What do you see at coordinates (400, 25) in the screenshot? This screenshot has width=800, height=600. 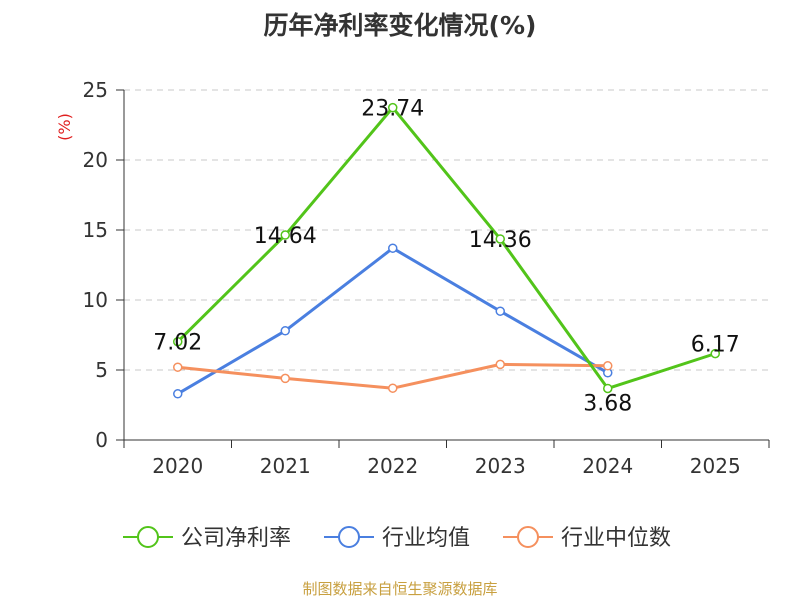 I see `chart-title: 历年净利率变化情况(%)` at bounding box center [400, 25].